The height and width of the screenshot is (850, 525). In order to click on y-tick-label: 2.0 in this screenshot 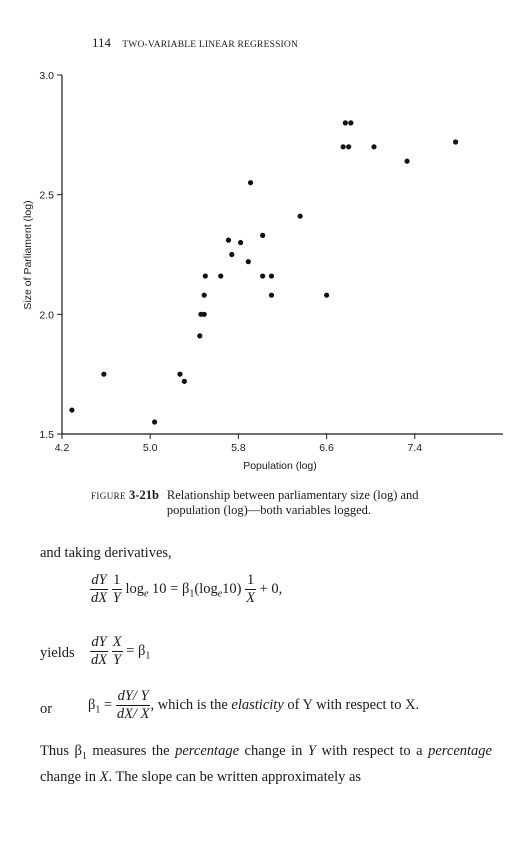, I will do `click(46, 315)`.